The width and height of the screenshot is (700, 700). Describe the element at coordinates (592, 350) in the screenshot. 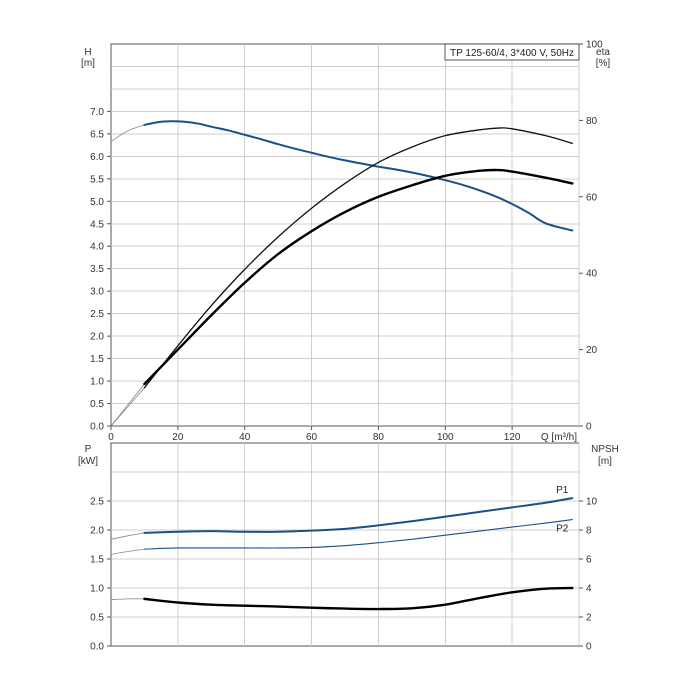

I see `eta-tick-label: 20` at that location.